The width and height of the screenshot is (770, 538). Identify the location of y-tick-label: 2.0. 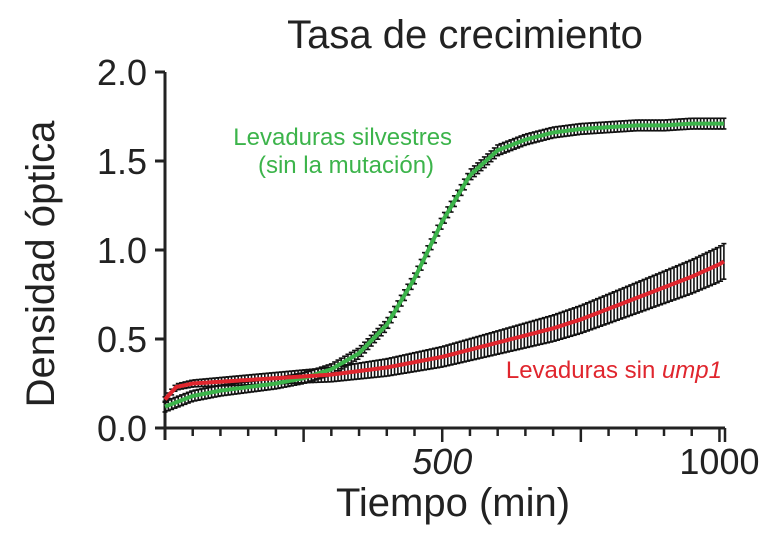
(122, 72).